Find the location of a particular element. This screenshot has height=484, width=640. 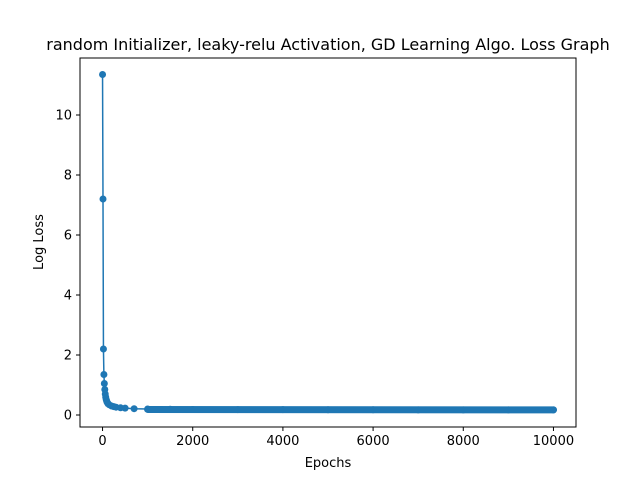

x-axis-ticks: 0 2000 4000 6000 8000 10000 is located at coordinates (336, 438).